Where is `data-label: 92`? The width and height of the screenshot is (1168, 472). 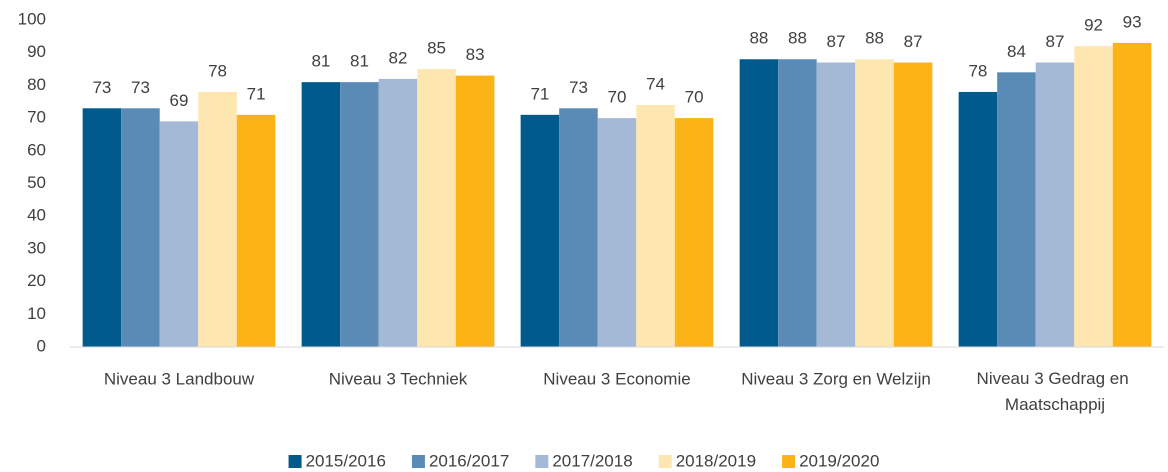 data-label: 92 is located at coordinates (1093, 25).